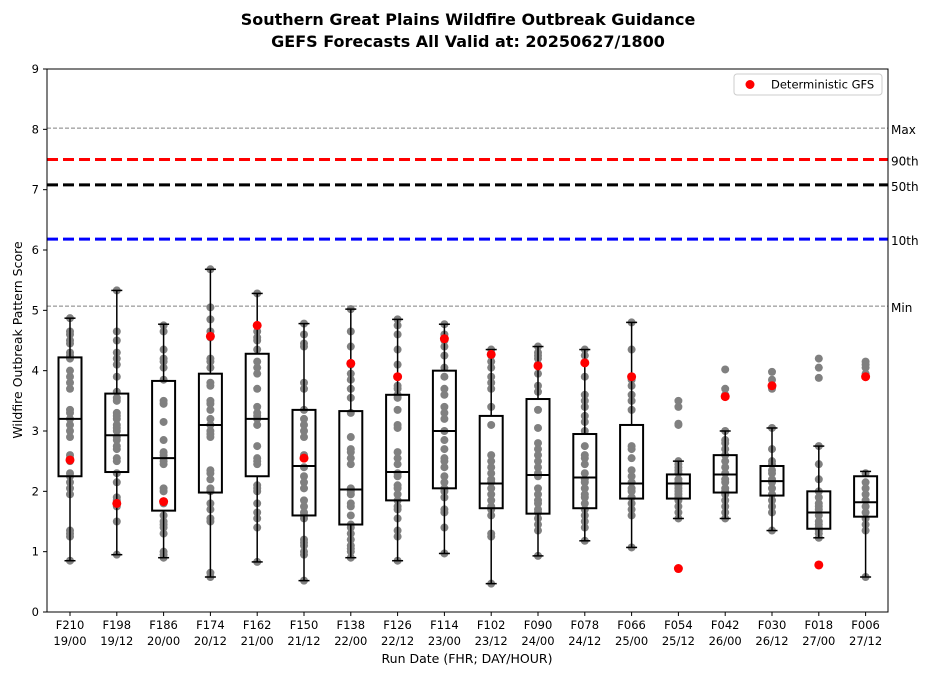 The width and height of the screenshot is (935, 680). What do you see at coordinates (725, 625) in the screenshot?
I see `x-tick-label-fhr: F042` at bounding box center [725, 625].